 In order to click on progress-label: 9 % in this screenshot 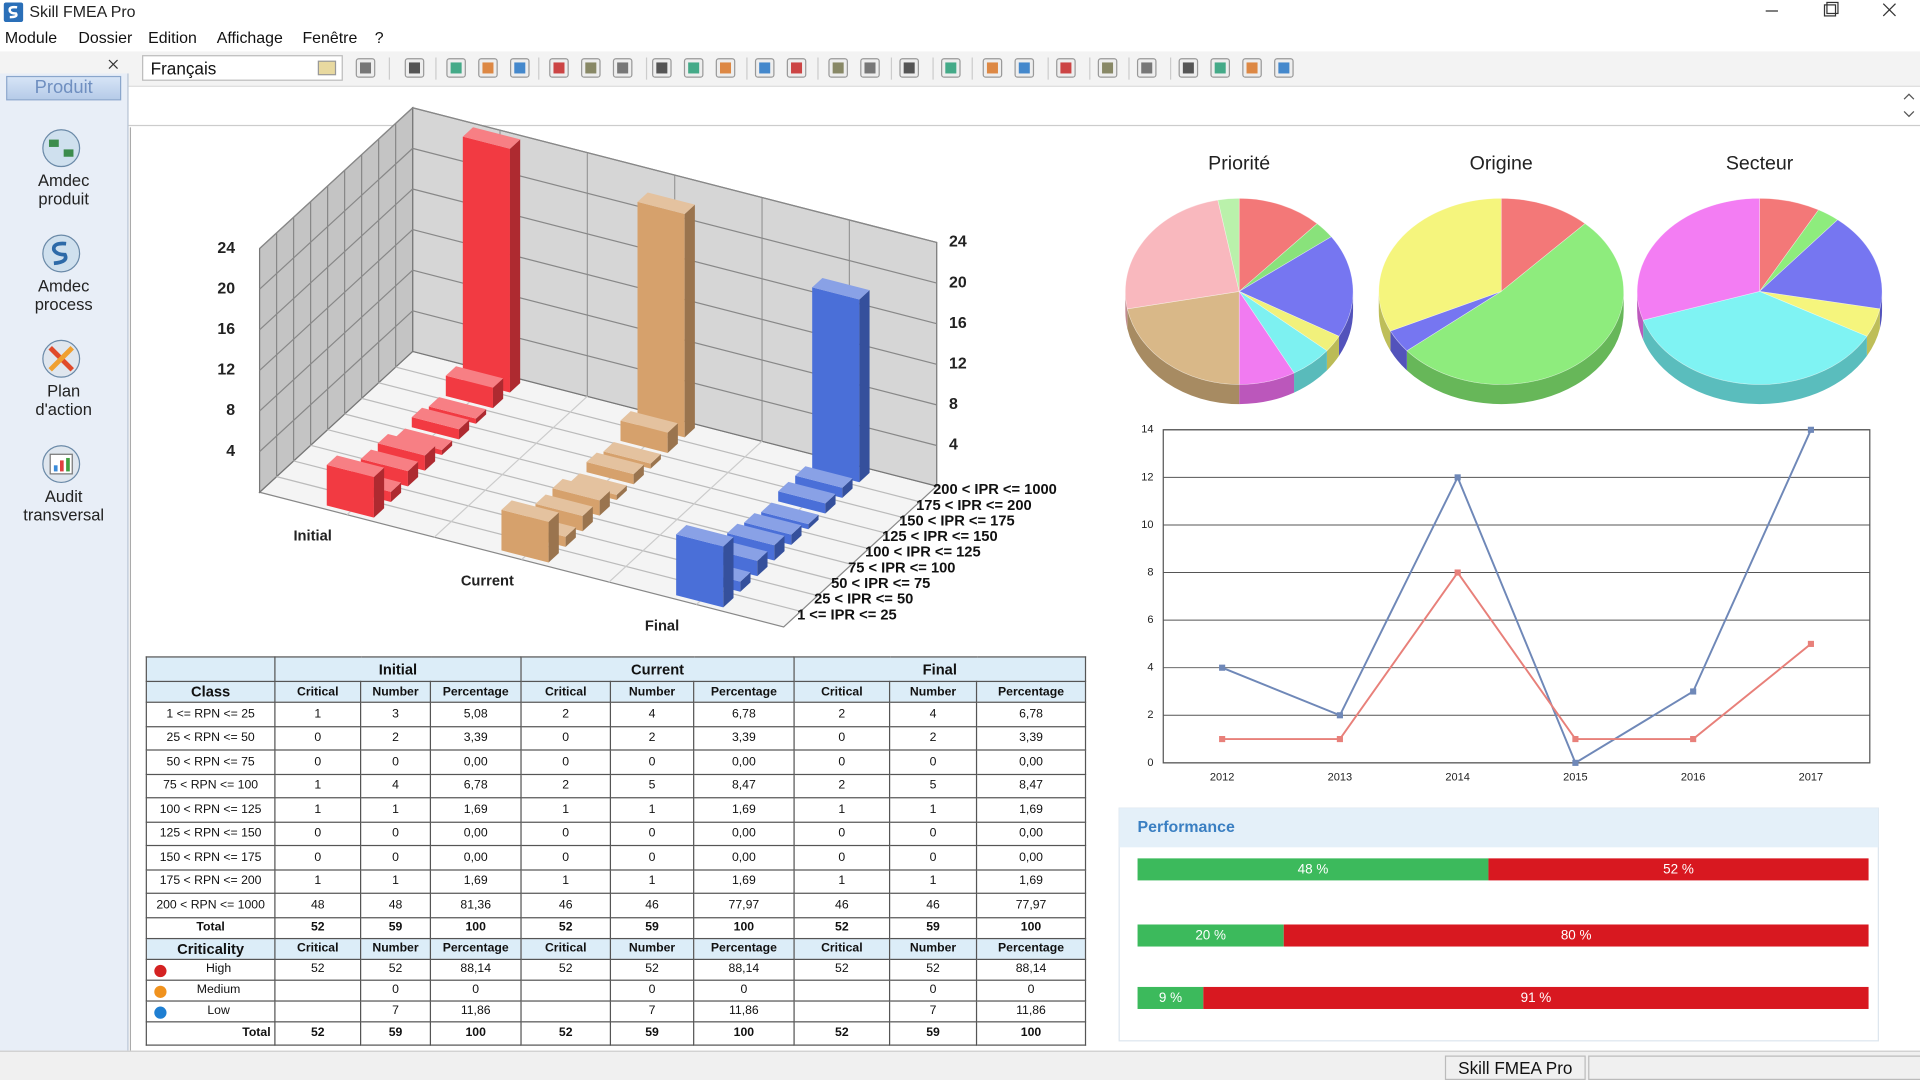, I will do `click(1170, 997)`.